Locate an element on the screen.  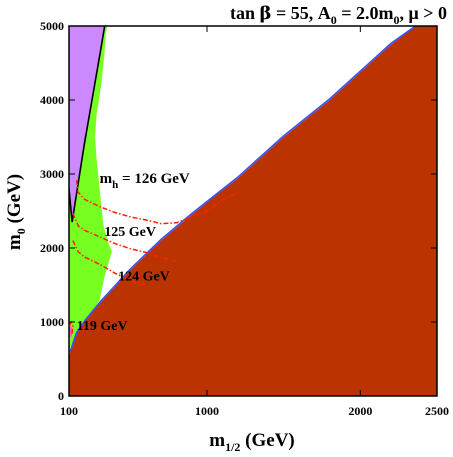
x-axis-label: m1/2 (GeV) is located at coordinates (252, 442).